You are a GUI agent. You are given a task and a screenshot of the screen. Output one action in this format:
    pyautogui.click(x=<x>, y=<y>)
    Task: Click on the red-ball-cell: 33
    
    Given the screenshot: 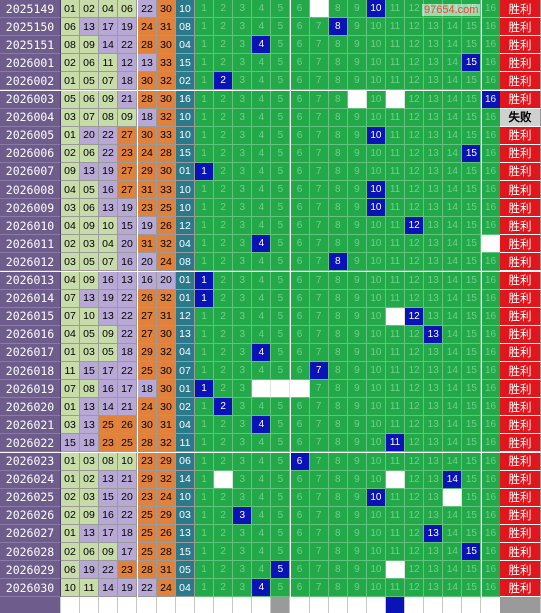 What is the action you would take?
    pyautogui.click(x=166, y=190)
    